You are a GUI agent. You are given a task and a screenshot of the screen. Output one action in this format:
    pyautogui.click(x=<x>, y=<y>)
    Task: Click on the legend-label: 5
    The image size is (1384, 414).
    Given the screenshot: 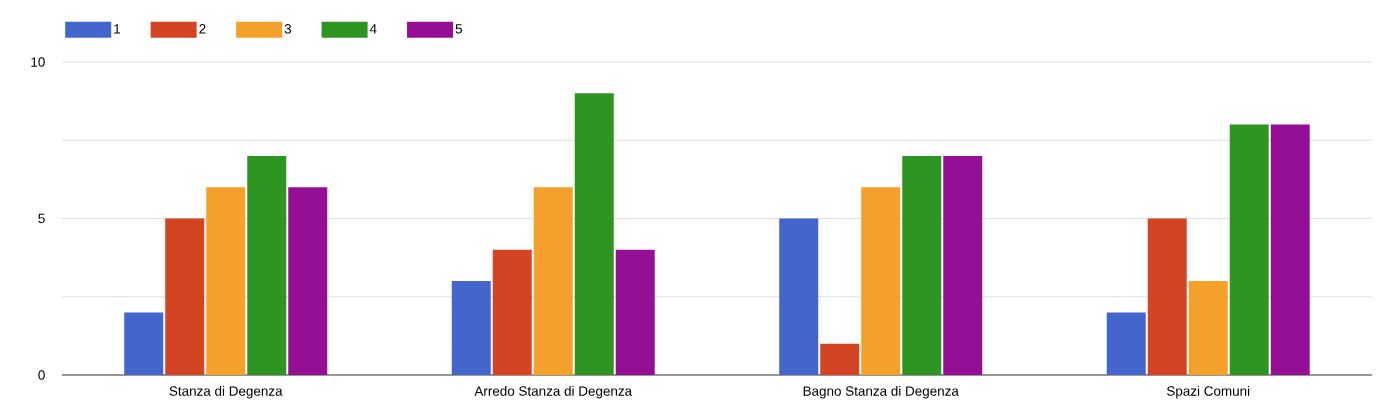 What is the action you would take?
    pyautogui.click(x=458, y=29)
    